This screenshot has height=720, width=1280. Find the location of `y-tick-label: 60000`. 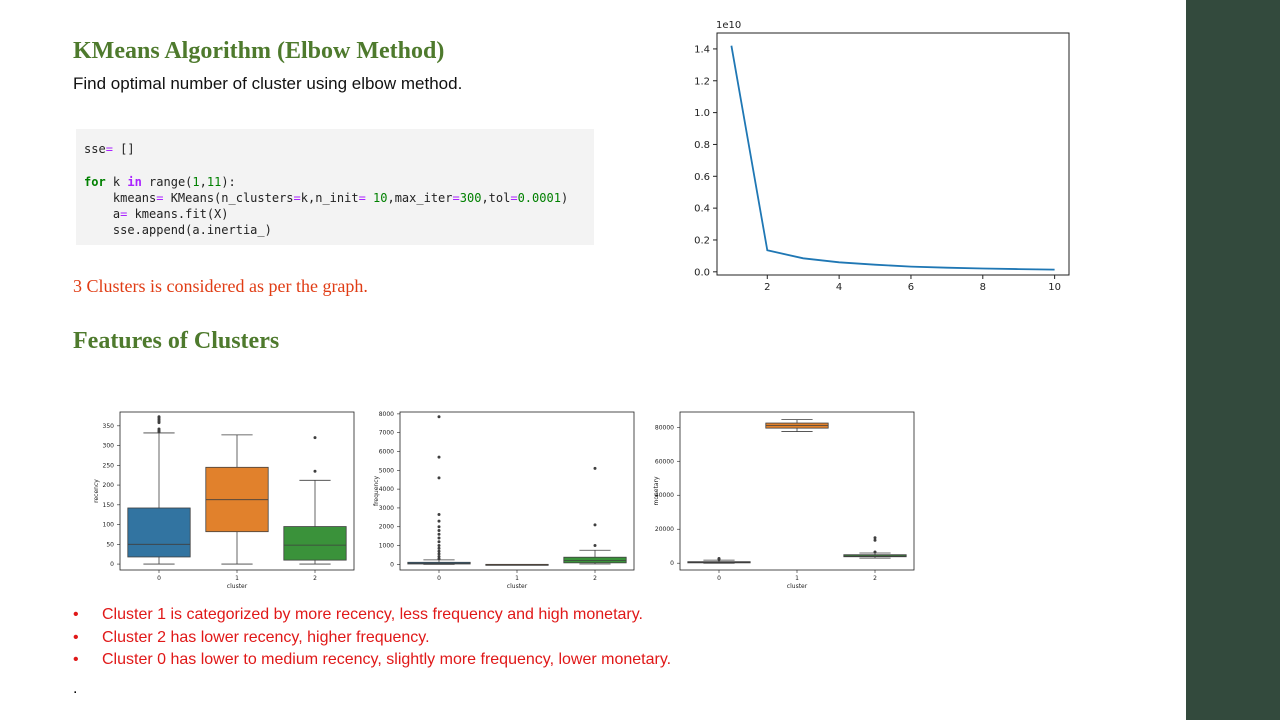

y-tick-label: 60000 is located at coordinates (664, 461).